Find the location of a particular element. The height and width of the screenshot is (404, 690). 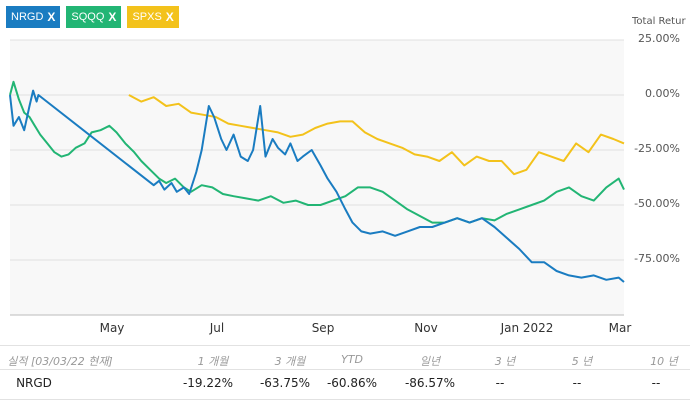

column-header: 3 개월 is located at coordinates (290, 361).